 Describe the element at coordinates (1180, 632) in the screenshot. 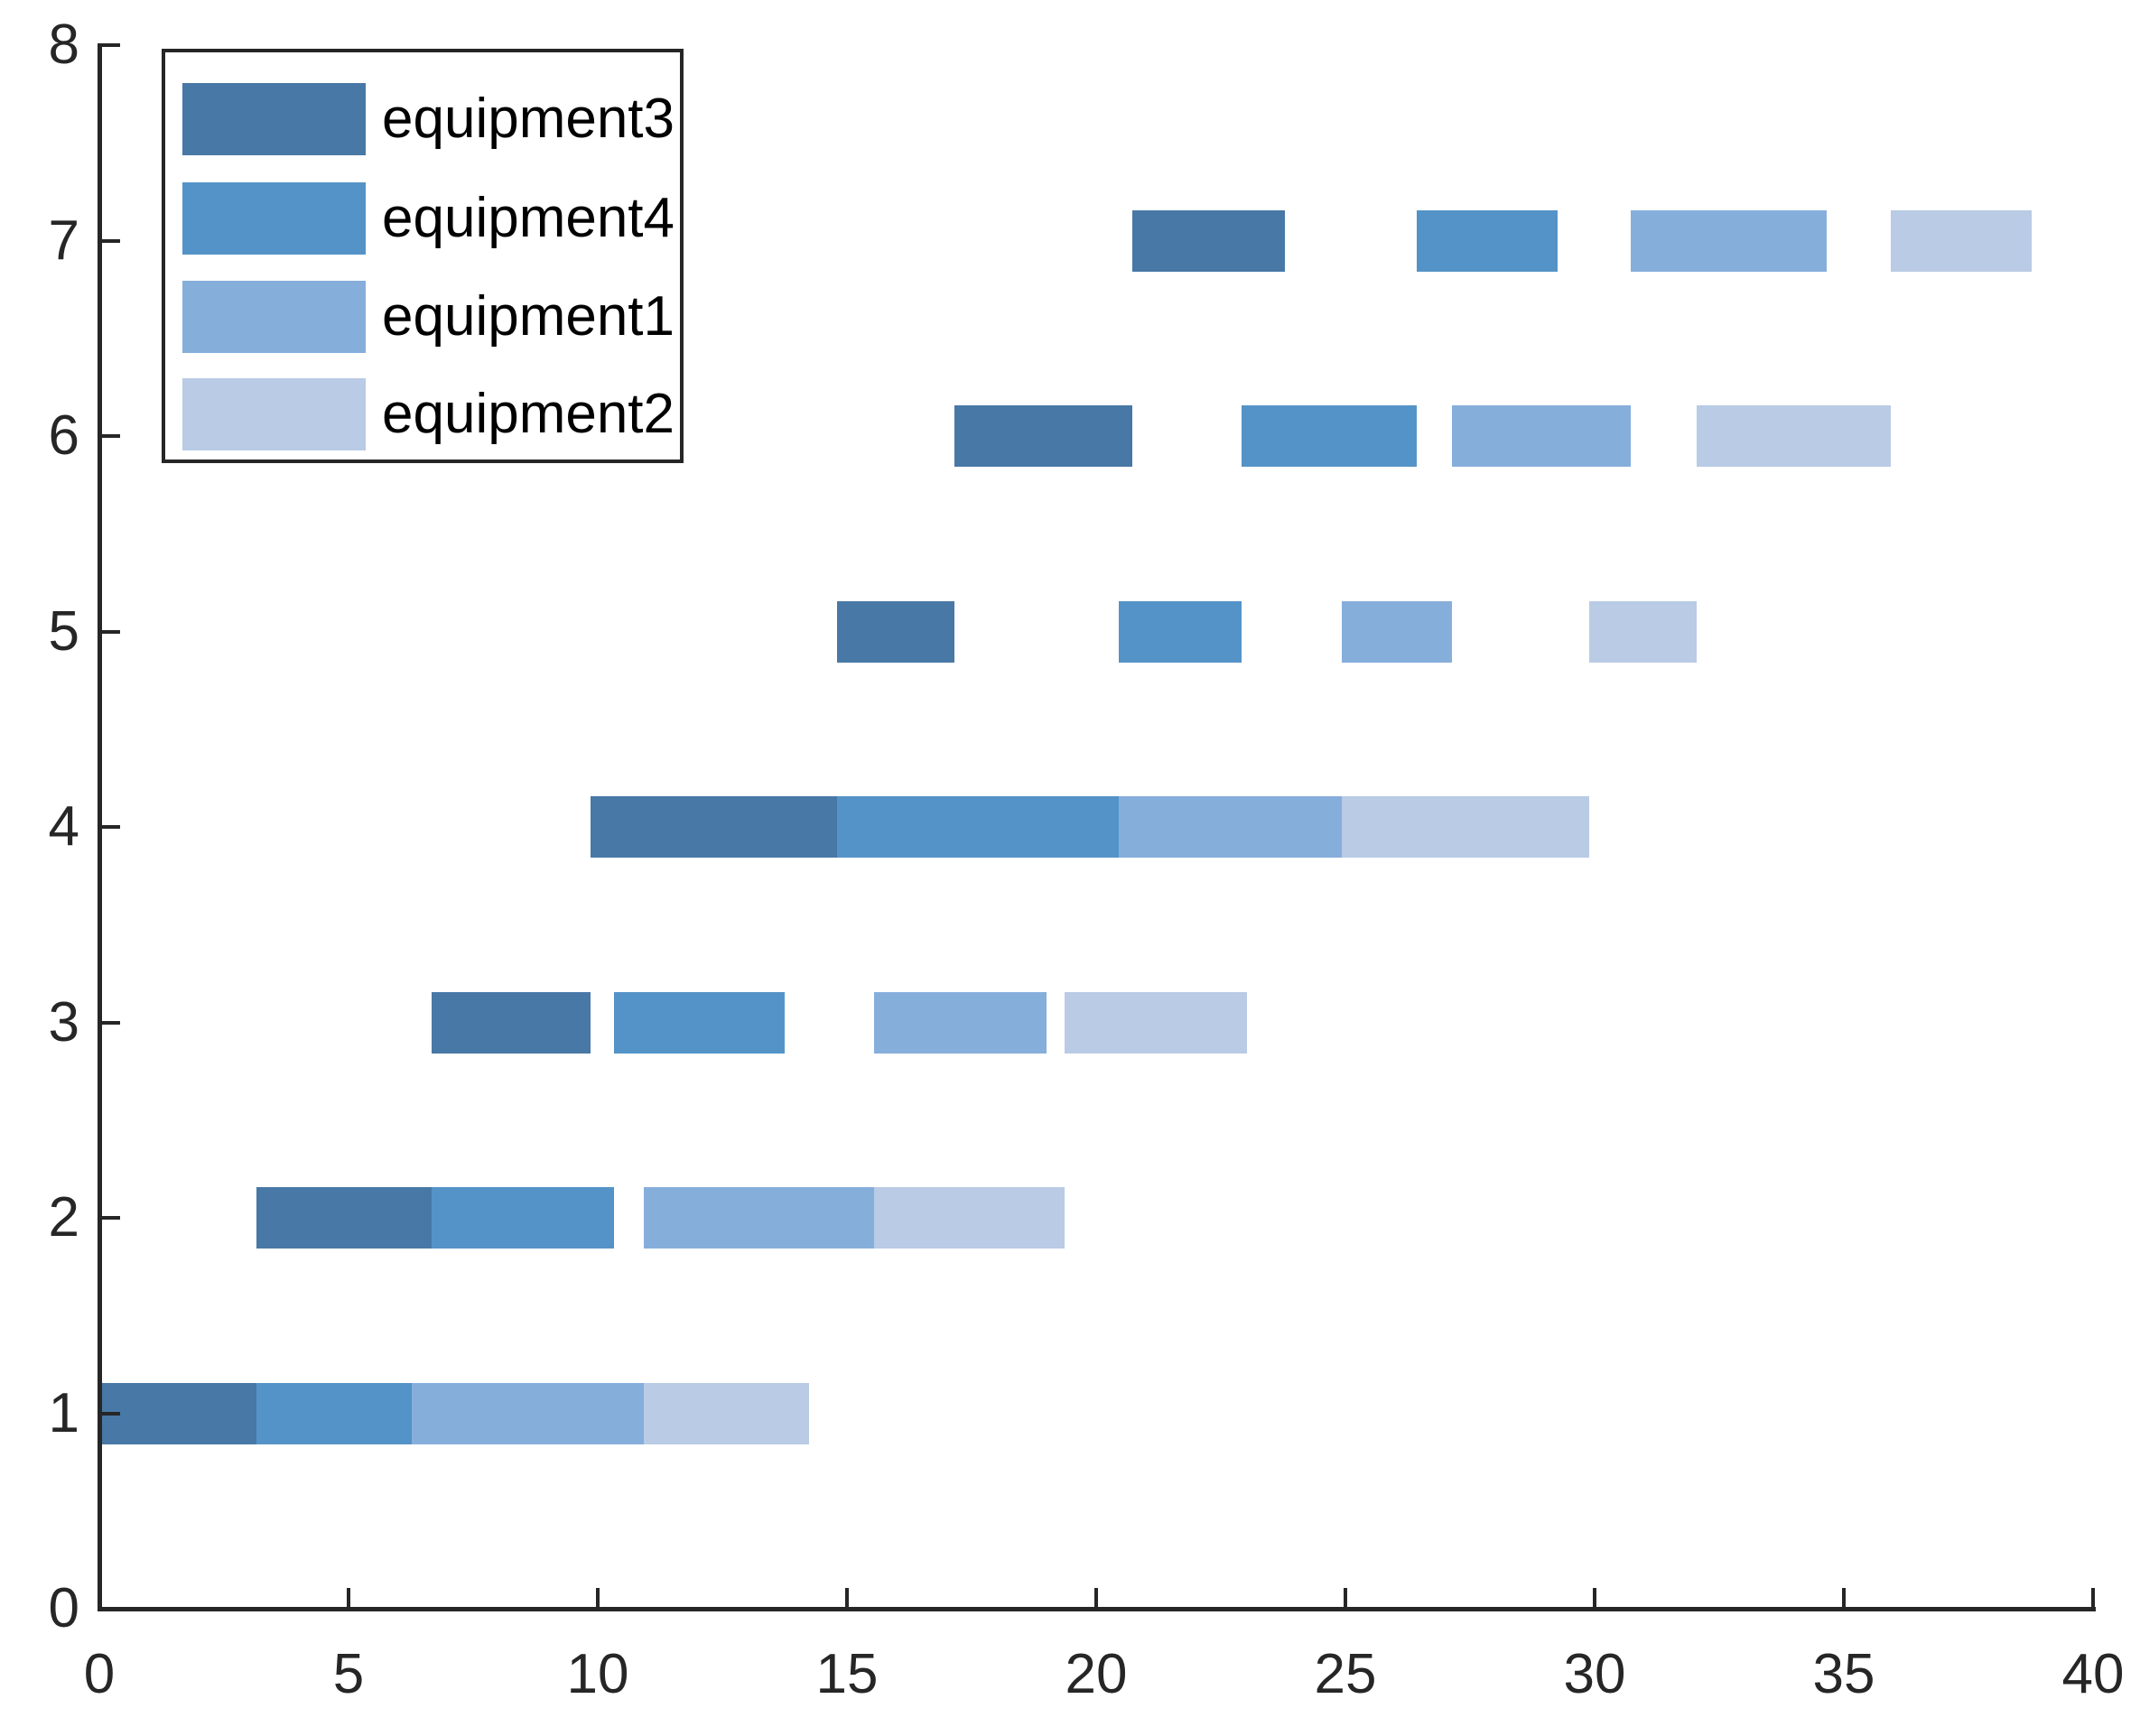

I see `gantt-bar-equipment4-job5` at that location.